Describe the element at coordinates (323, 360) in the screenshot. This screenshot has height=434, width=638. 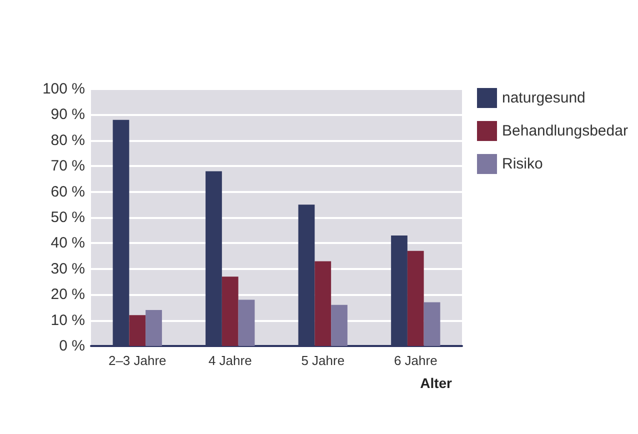
I see `x-tick-label: 5 Jahre` at that location.